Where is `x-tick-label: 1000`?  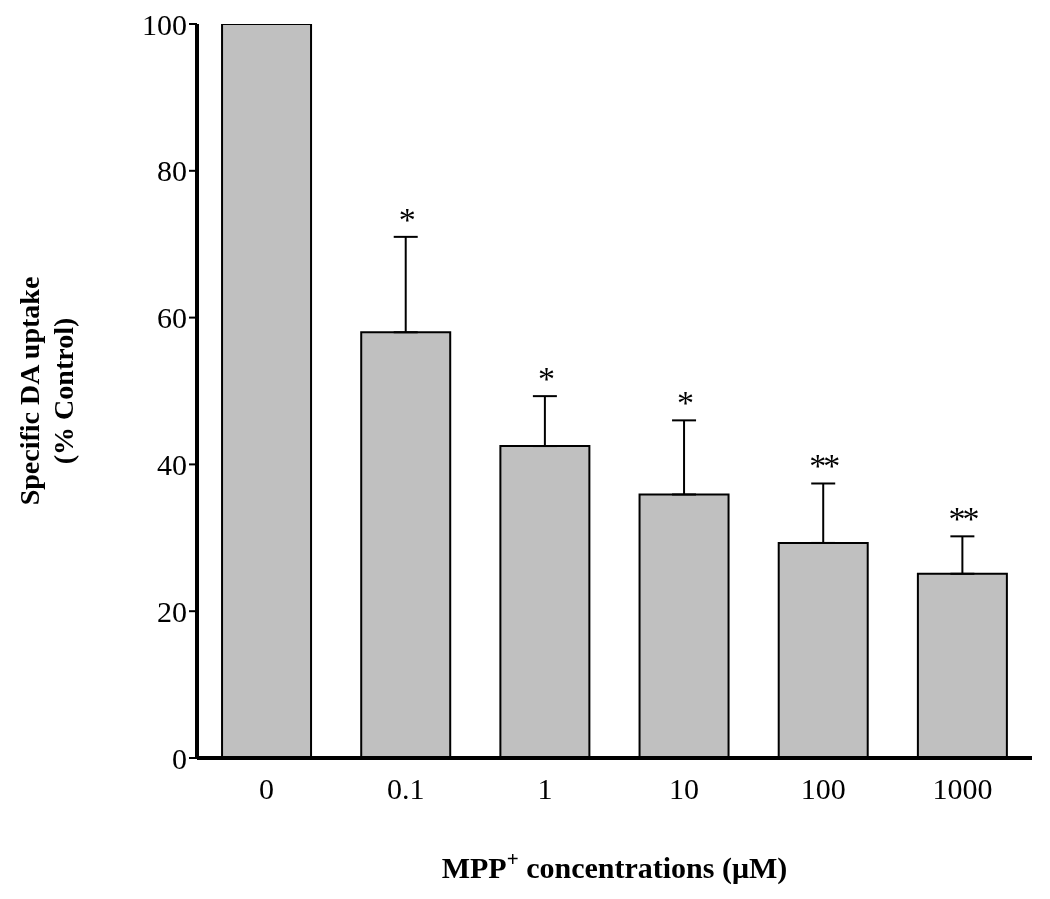 x-tick-label: 1000 is located at coordinates (962, 789).